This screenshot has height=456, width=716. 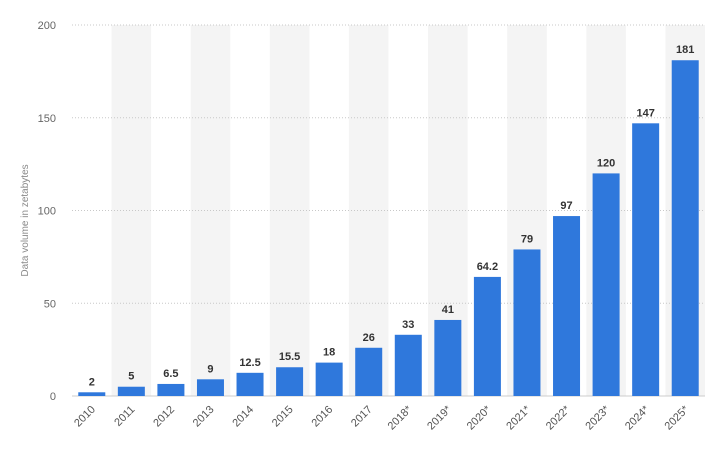 I want to click on data-label: 33, so click(x=408, y=325).